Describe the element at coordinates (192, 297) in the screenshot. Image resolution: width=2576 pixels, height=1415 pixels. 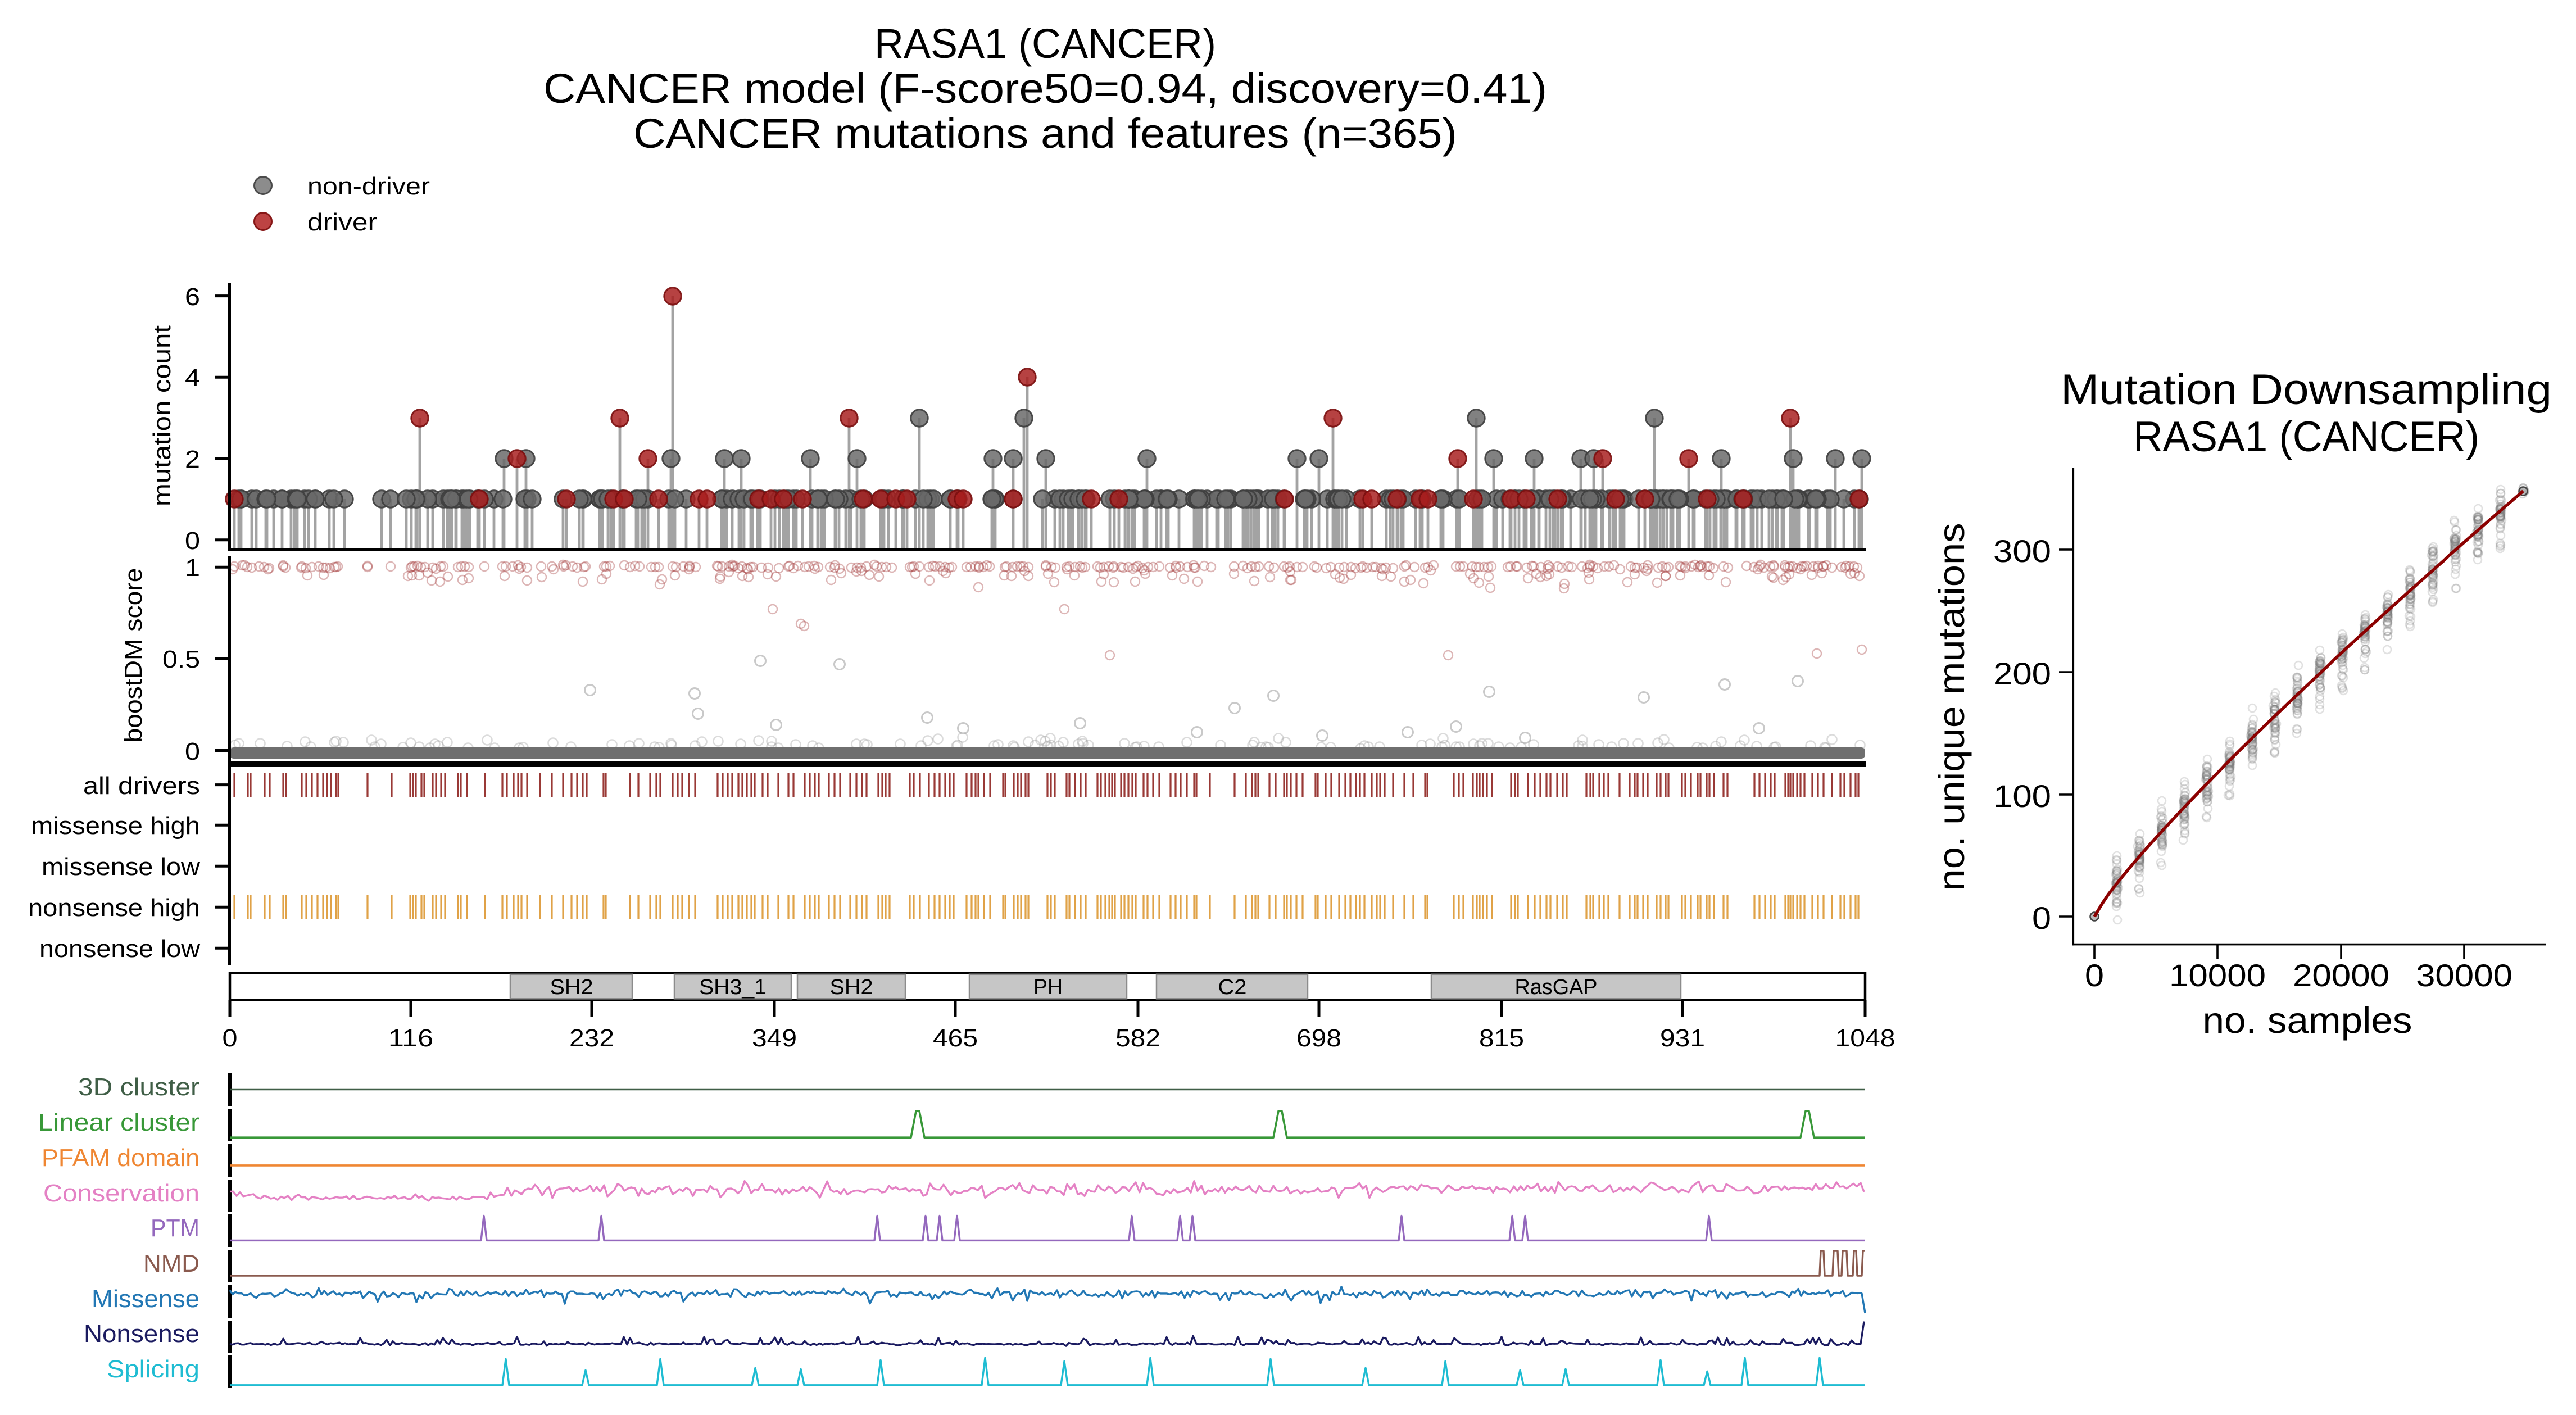
I see `svg-text: 6` at that location.